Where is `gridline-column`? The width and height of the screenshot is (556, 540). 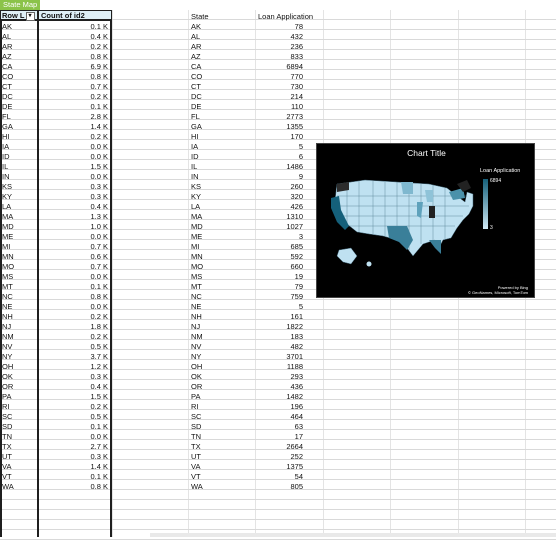
gridline-column is located at coordinates (112, 273).